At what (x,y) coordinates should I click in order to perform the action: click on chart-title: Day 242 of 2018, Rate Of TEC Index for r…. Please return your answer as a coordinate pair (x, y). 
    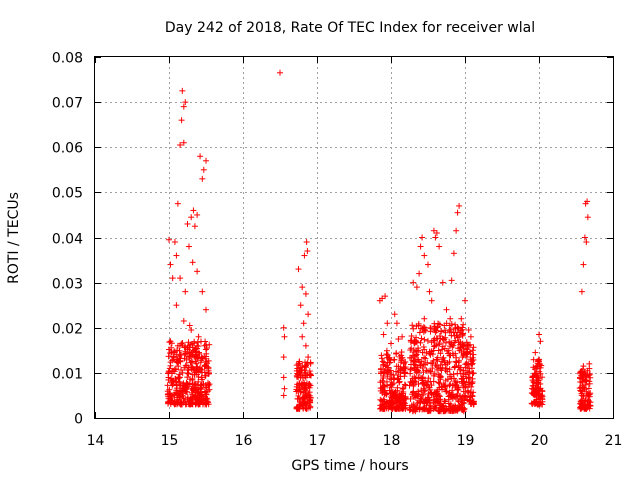
    Looking at the image, I should click on (350, 28).